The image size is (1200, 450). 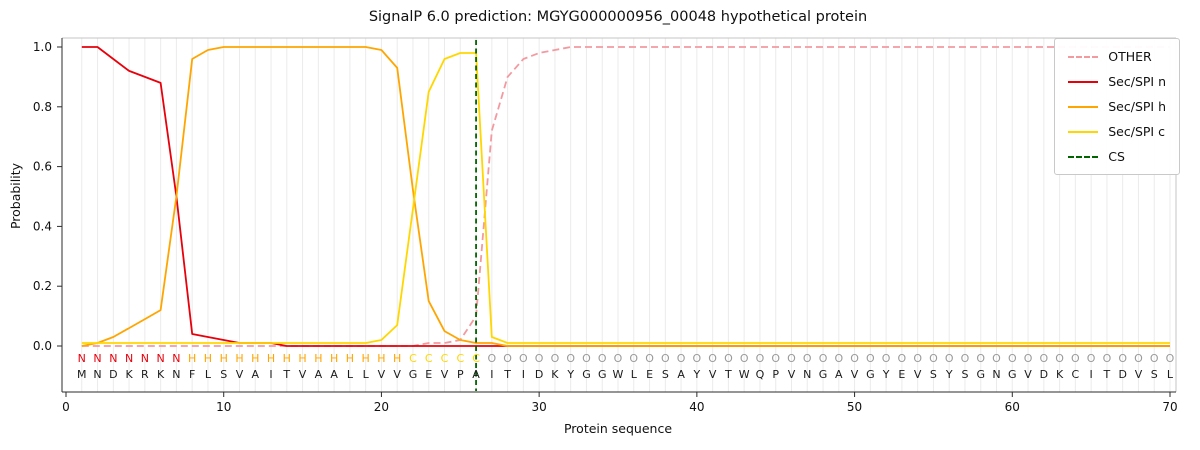 What do you see at coordinates (192, 374) in the screenshot?
I see `residue-letter: F` at bounding box center [192, 374].